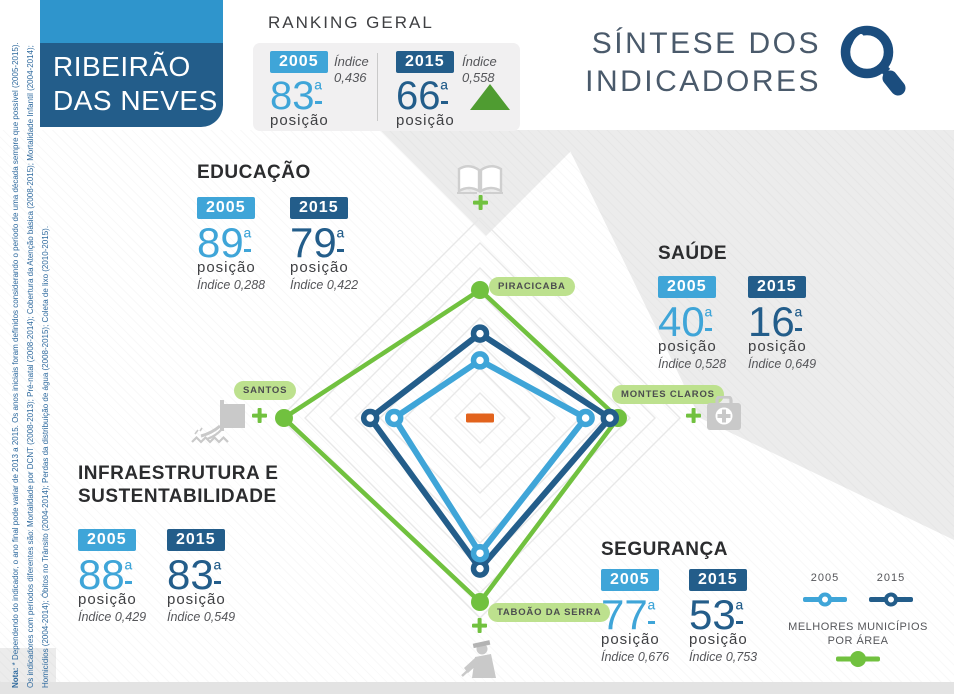  I want to click on infrastructure-plus-icon, so click(259, 415).